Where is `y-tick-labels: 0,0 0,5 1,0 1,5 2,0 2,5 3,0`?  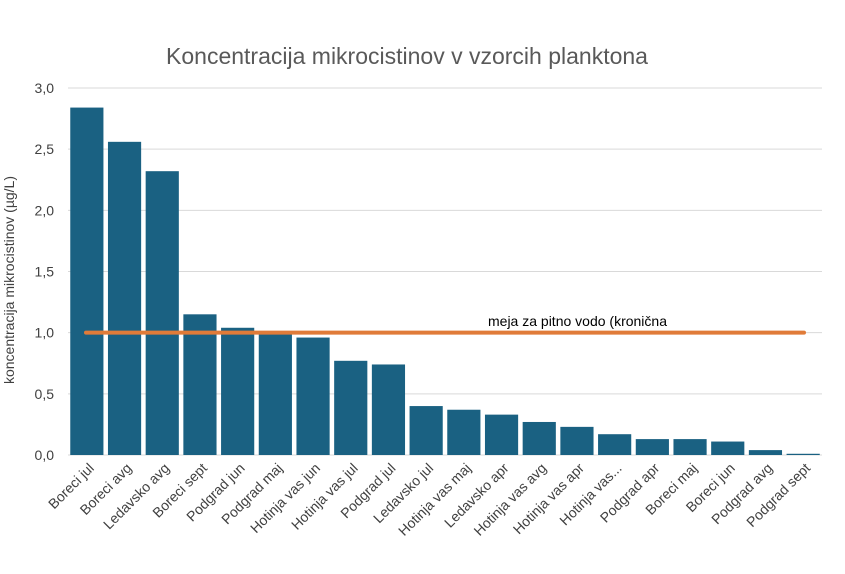 y-tick-labels: 0,0 0,5 1,0 1,5 2,0 2,5 3,0 is located at coordinates (45, 271).